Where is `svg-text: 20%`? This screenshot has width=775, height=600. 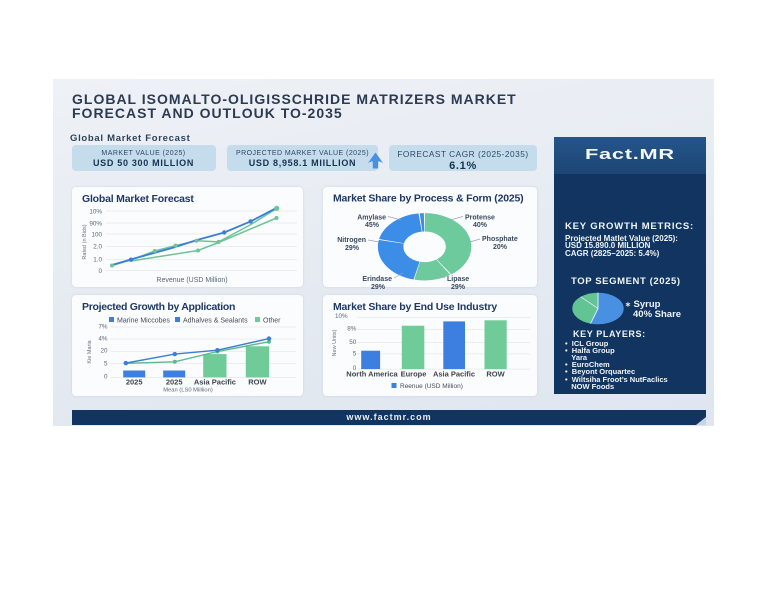 svg-text: 20% is located at coordinates (500, 247).